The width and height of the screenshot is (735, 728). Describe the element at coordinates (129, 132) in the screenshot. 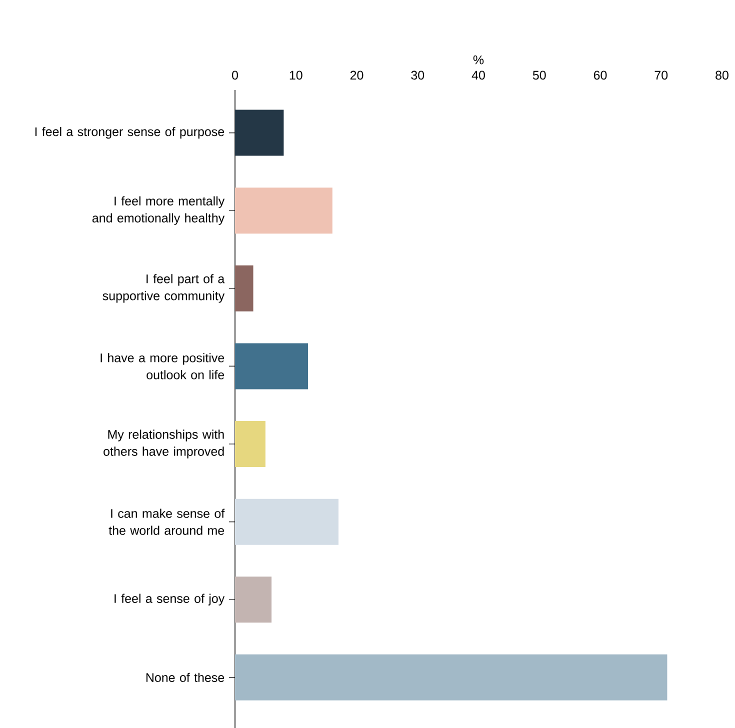

I see `y-tick-label: I feel a stronger sense of purpose` at that location.